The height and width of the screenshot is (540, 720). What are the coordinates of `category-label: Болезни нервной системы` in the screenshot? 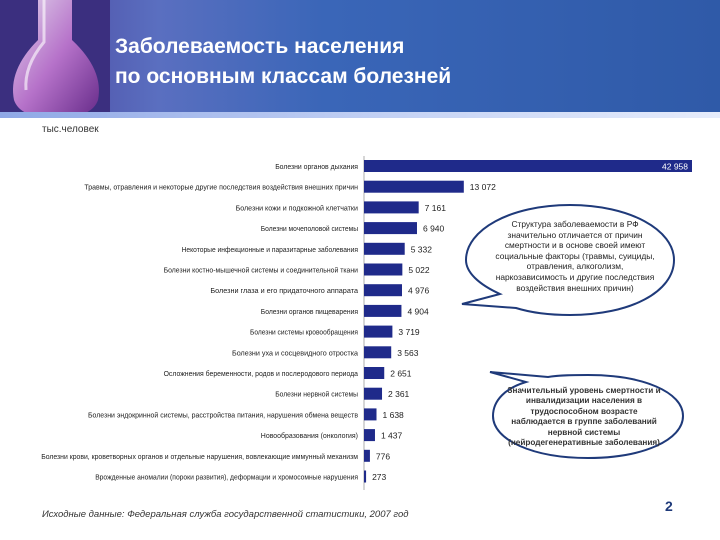 It's located at (316, 395).